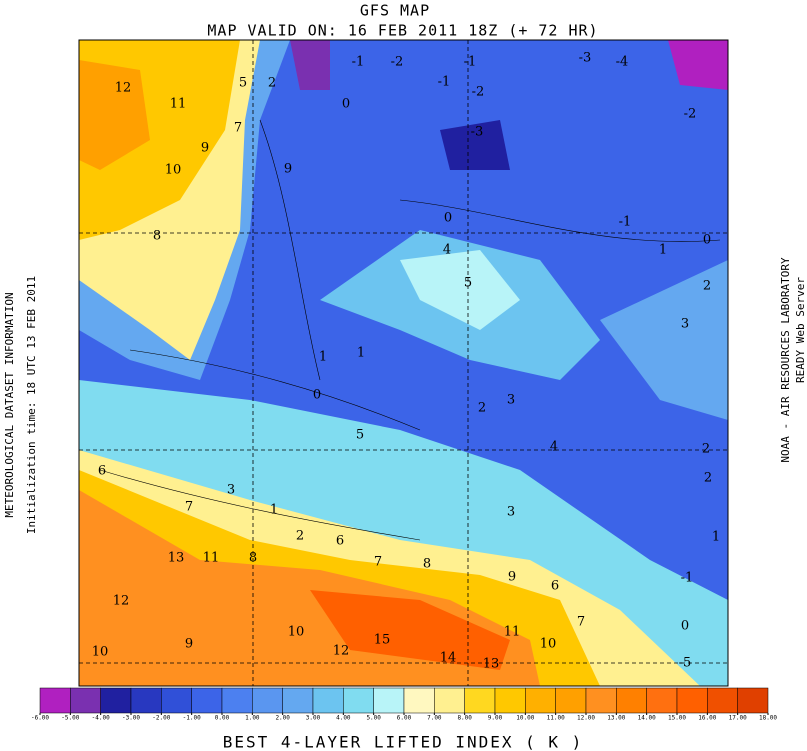  I want to click on colorbar-tick-label: 10.00, so click(525, 718).